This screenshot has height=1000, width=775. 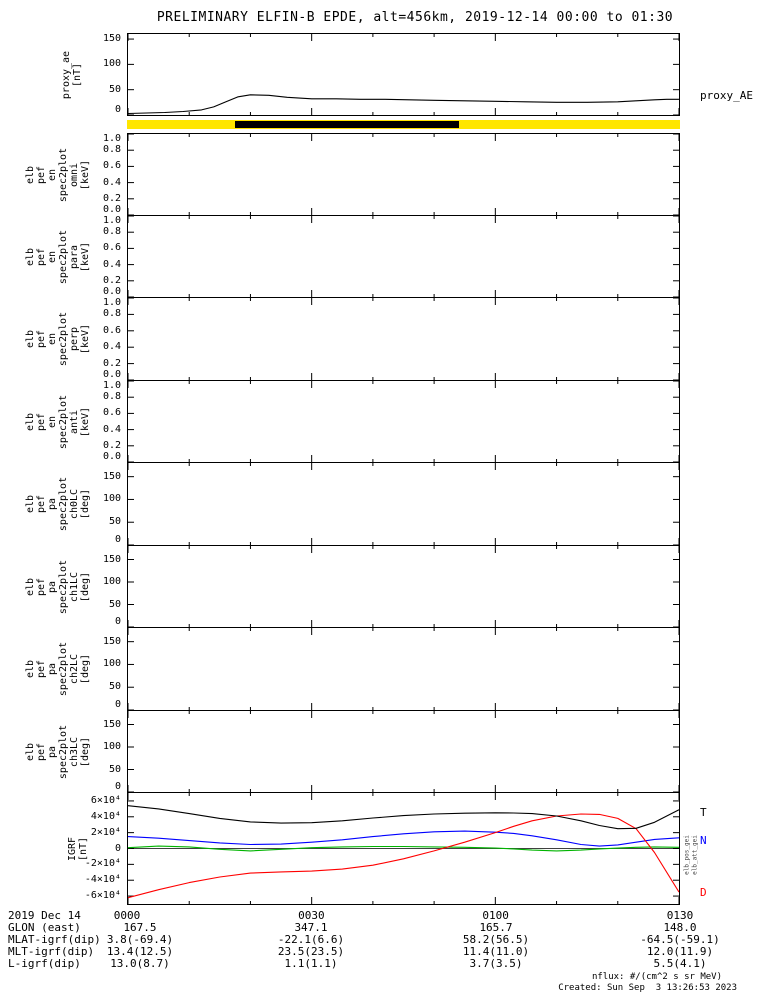 What do you see at coordinates (695, 855) in the screenshot?
I see `side-annotation: elb_att_gei` at bounding box center [695, 855].